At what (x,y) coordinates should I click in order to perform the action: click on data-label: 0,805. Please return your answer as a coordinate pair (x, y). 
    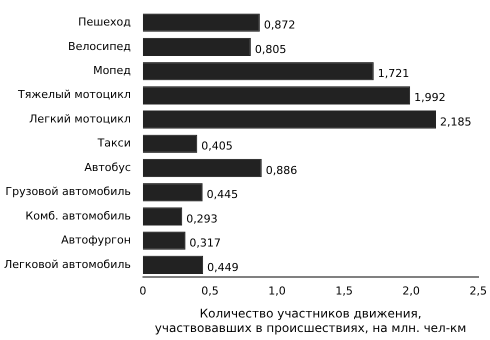
    Looking at the image, I should click on (270, 49).